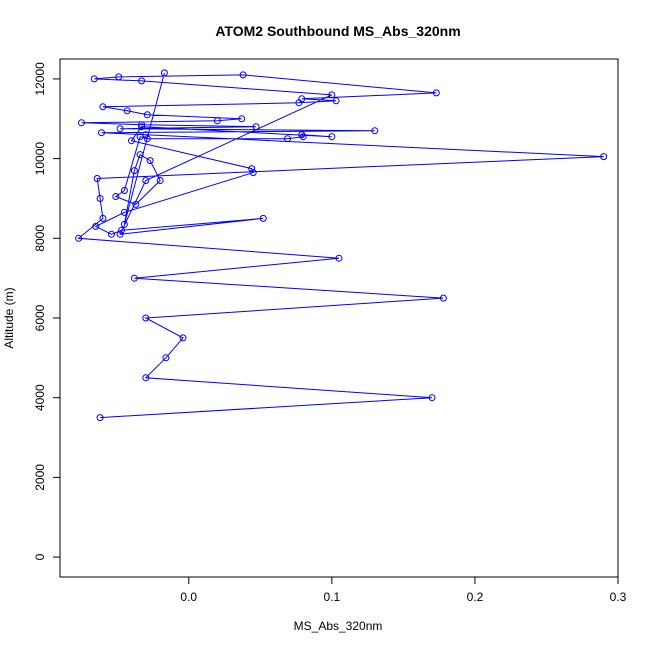  What do you see at coordinates (403, 590) in the screenshot?
I see `x-axis: 0.0 0.1 0.2 0.3` at bounding box center [403, 590].